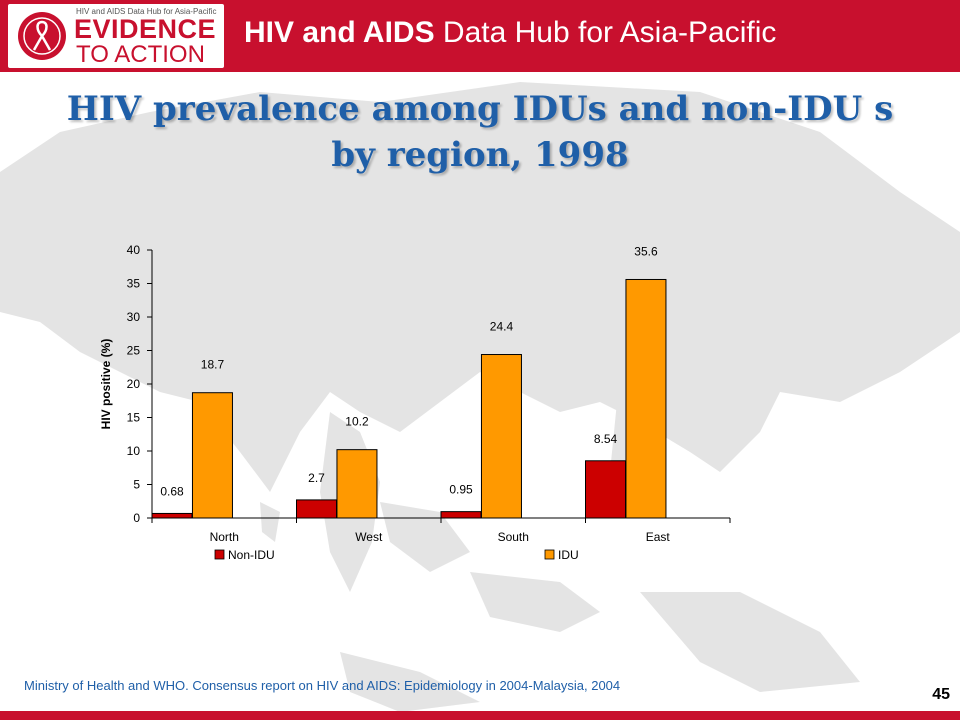 This screenshot has height=720, width=960. I want to click on data-label-non-idu-west: 2.7, so click(316, 478).